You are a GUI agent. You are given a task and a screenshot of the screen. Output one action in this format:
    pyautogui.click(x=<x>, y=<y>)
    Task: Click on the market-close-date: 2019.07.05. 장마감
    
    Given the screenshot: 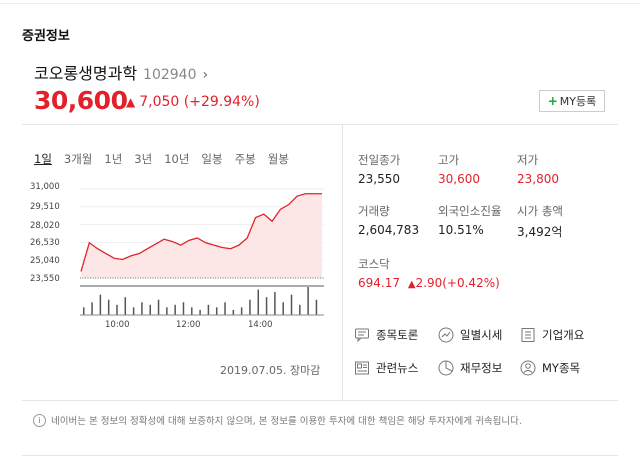 What is the action you would take?
    pyautogui.click(x=270, y=370)
    